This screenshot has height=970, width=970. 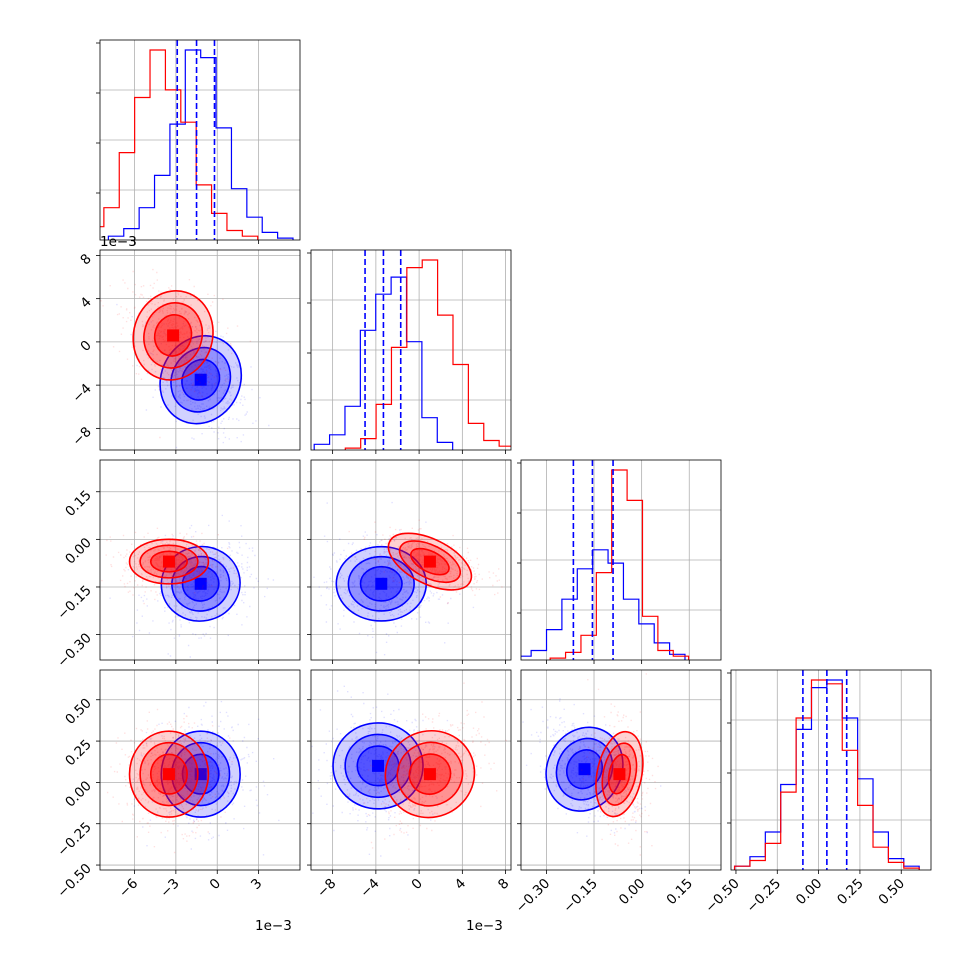 I want to click on panel-3-1-plot-area, so click(x=411, y=770).